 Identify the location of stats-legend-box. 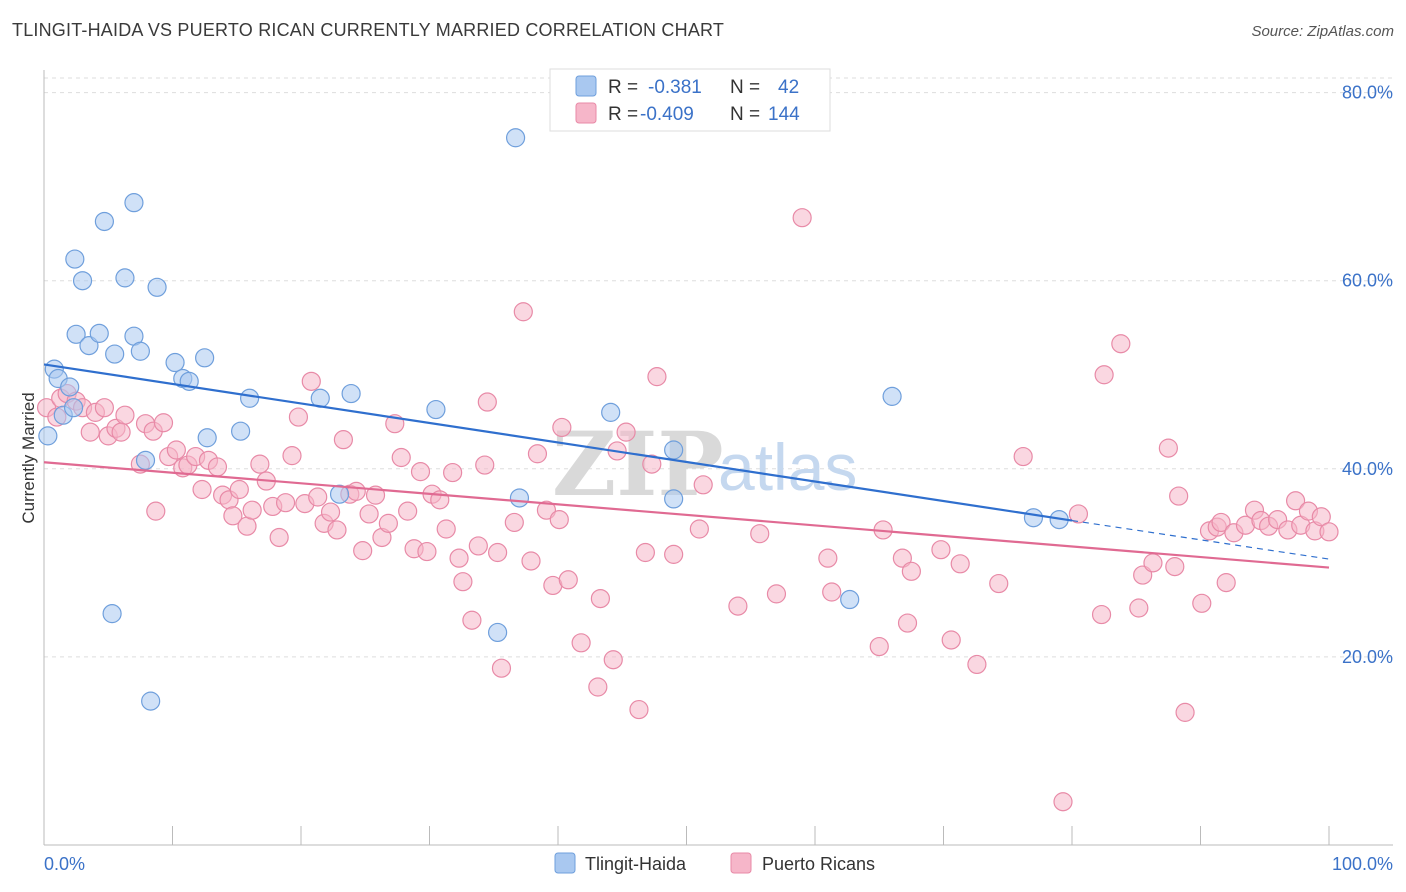
(690, 100).